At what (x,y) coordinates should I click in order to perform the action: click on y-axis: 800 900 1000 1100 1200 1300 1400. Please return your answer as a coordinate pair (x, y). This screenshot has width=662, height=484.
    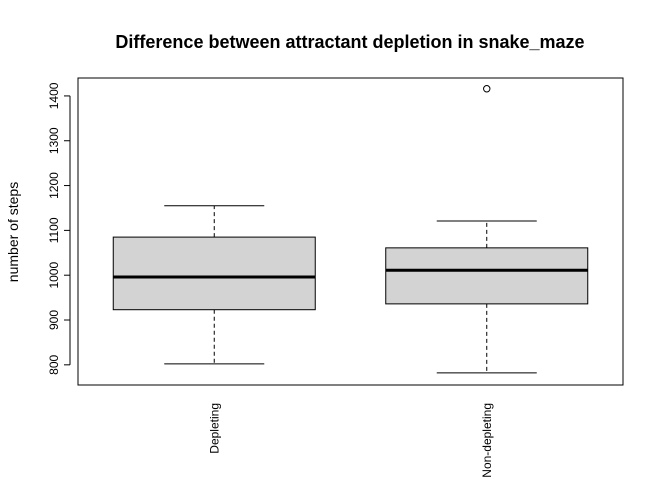
    Looking at the image, I should click on (59, 228).